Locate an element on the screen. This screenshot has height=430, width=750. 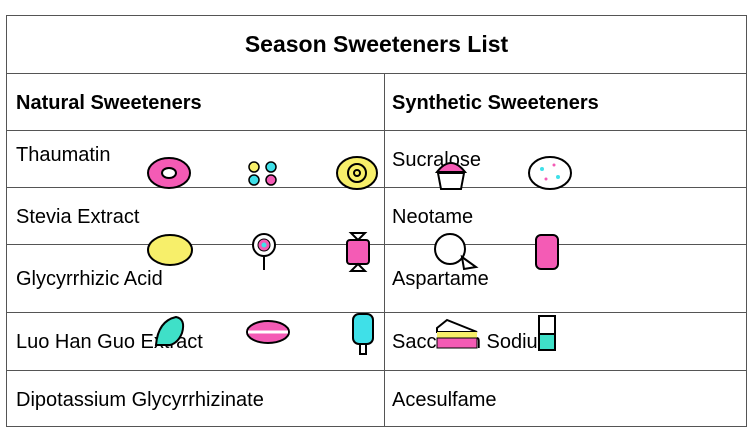
gummy-bear-icon is located at coordinates (547, 252).